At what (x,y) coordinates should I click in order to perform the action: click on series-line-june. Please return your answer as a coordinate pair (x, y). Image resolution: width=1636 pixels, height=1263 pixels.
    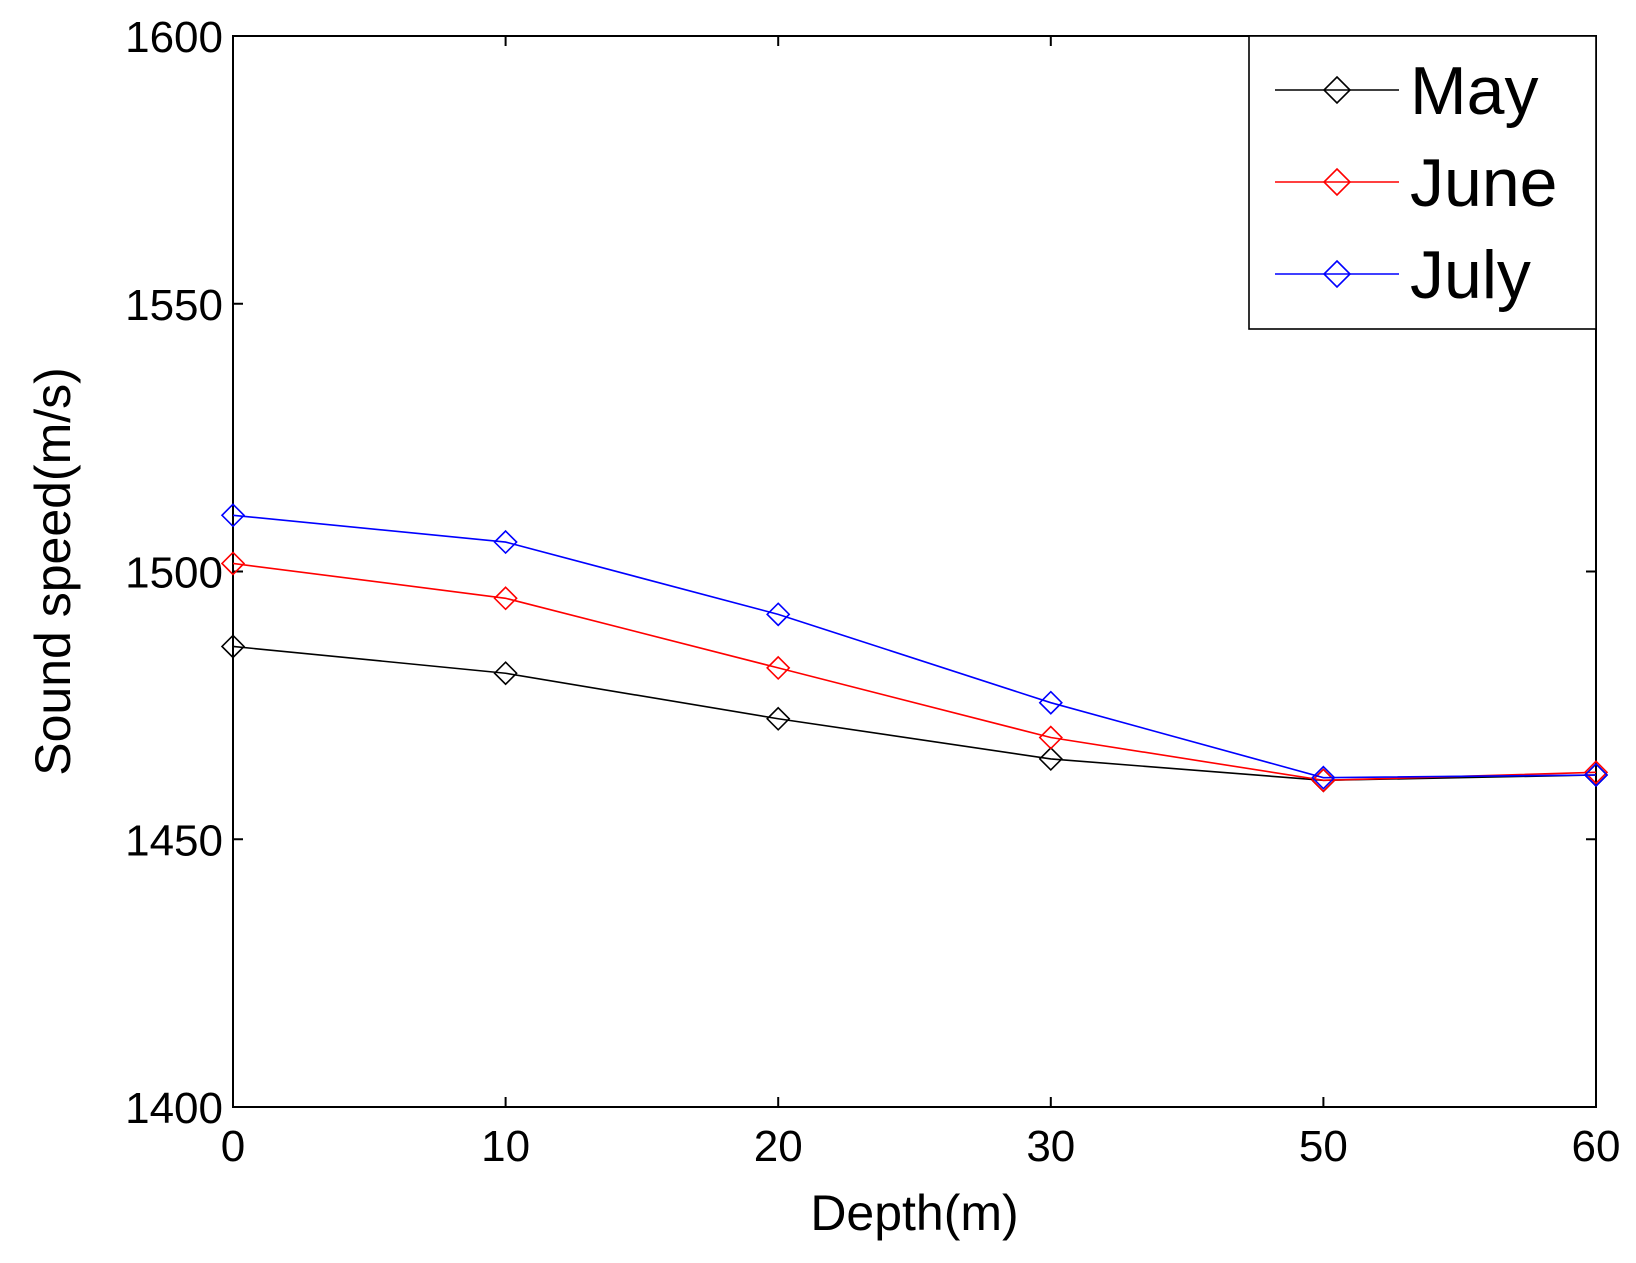
    Looking at the image, I should click on (914, 672).